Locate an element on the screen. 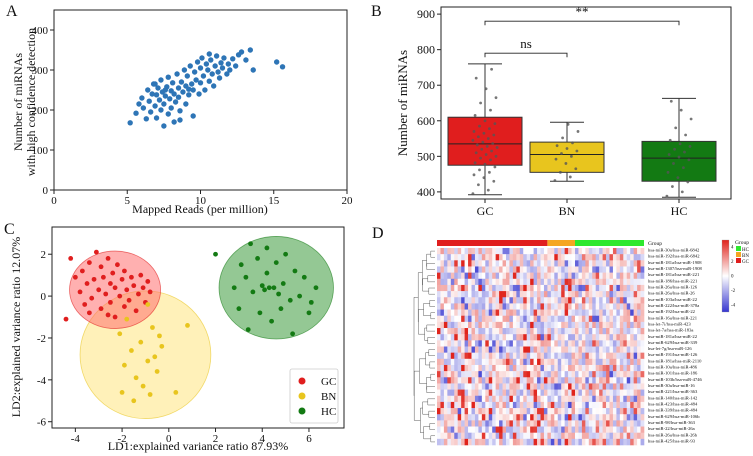 This screenshot has height=456, width=753. x-tick-label: 0 is located at coordinates (169, 439).